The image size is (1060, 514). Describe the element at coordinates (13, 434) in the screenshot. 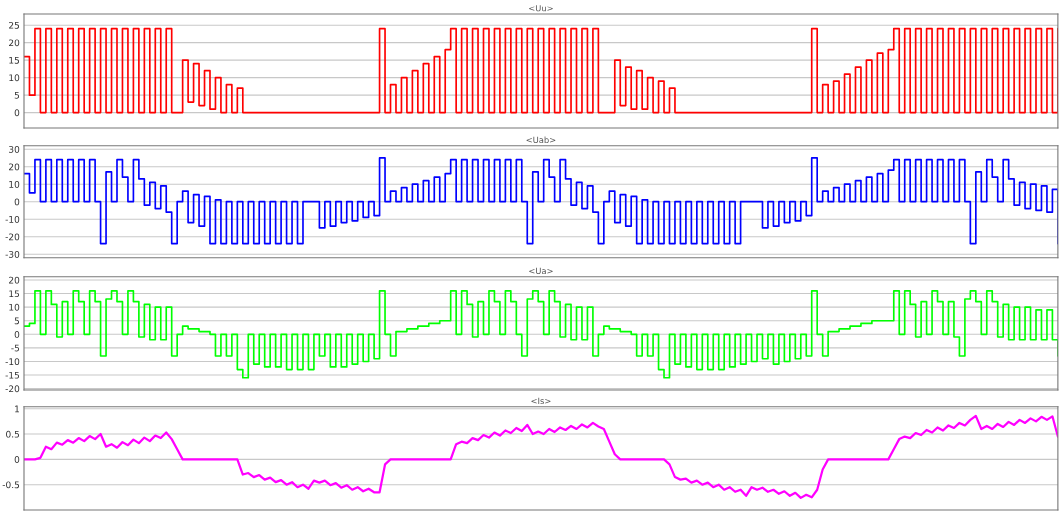

I see `y-tick-label: 0.5` at that location.